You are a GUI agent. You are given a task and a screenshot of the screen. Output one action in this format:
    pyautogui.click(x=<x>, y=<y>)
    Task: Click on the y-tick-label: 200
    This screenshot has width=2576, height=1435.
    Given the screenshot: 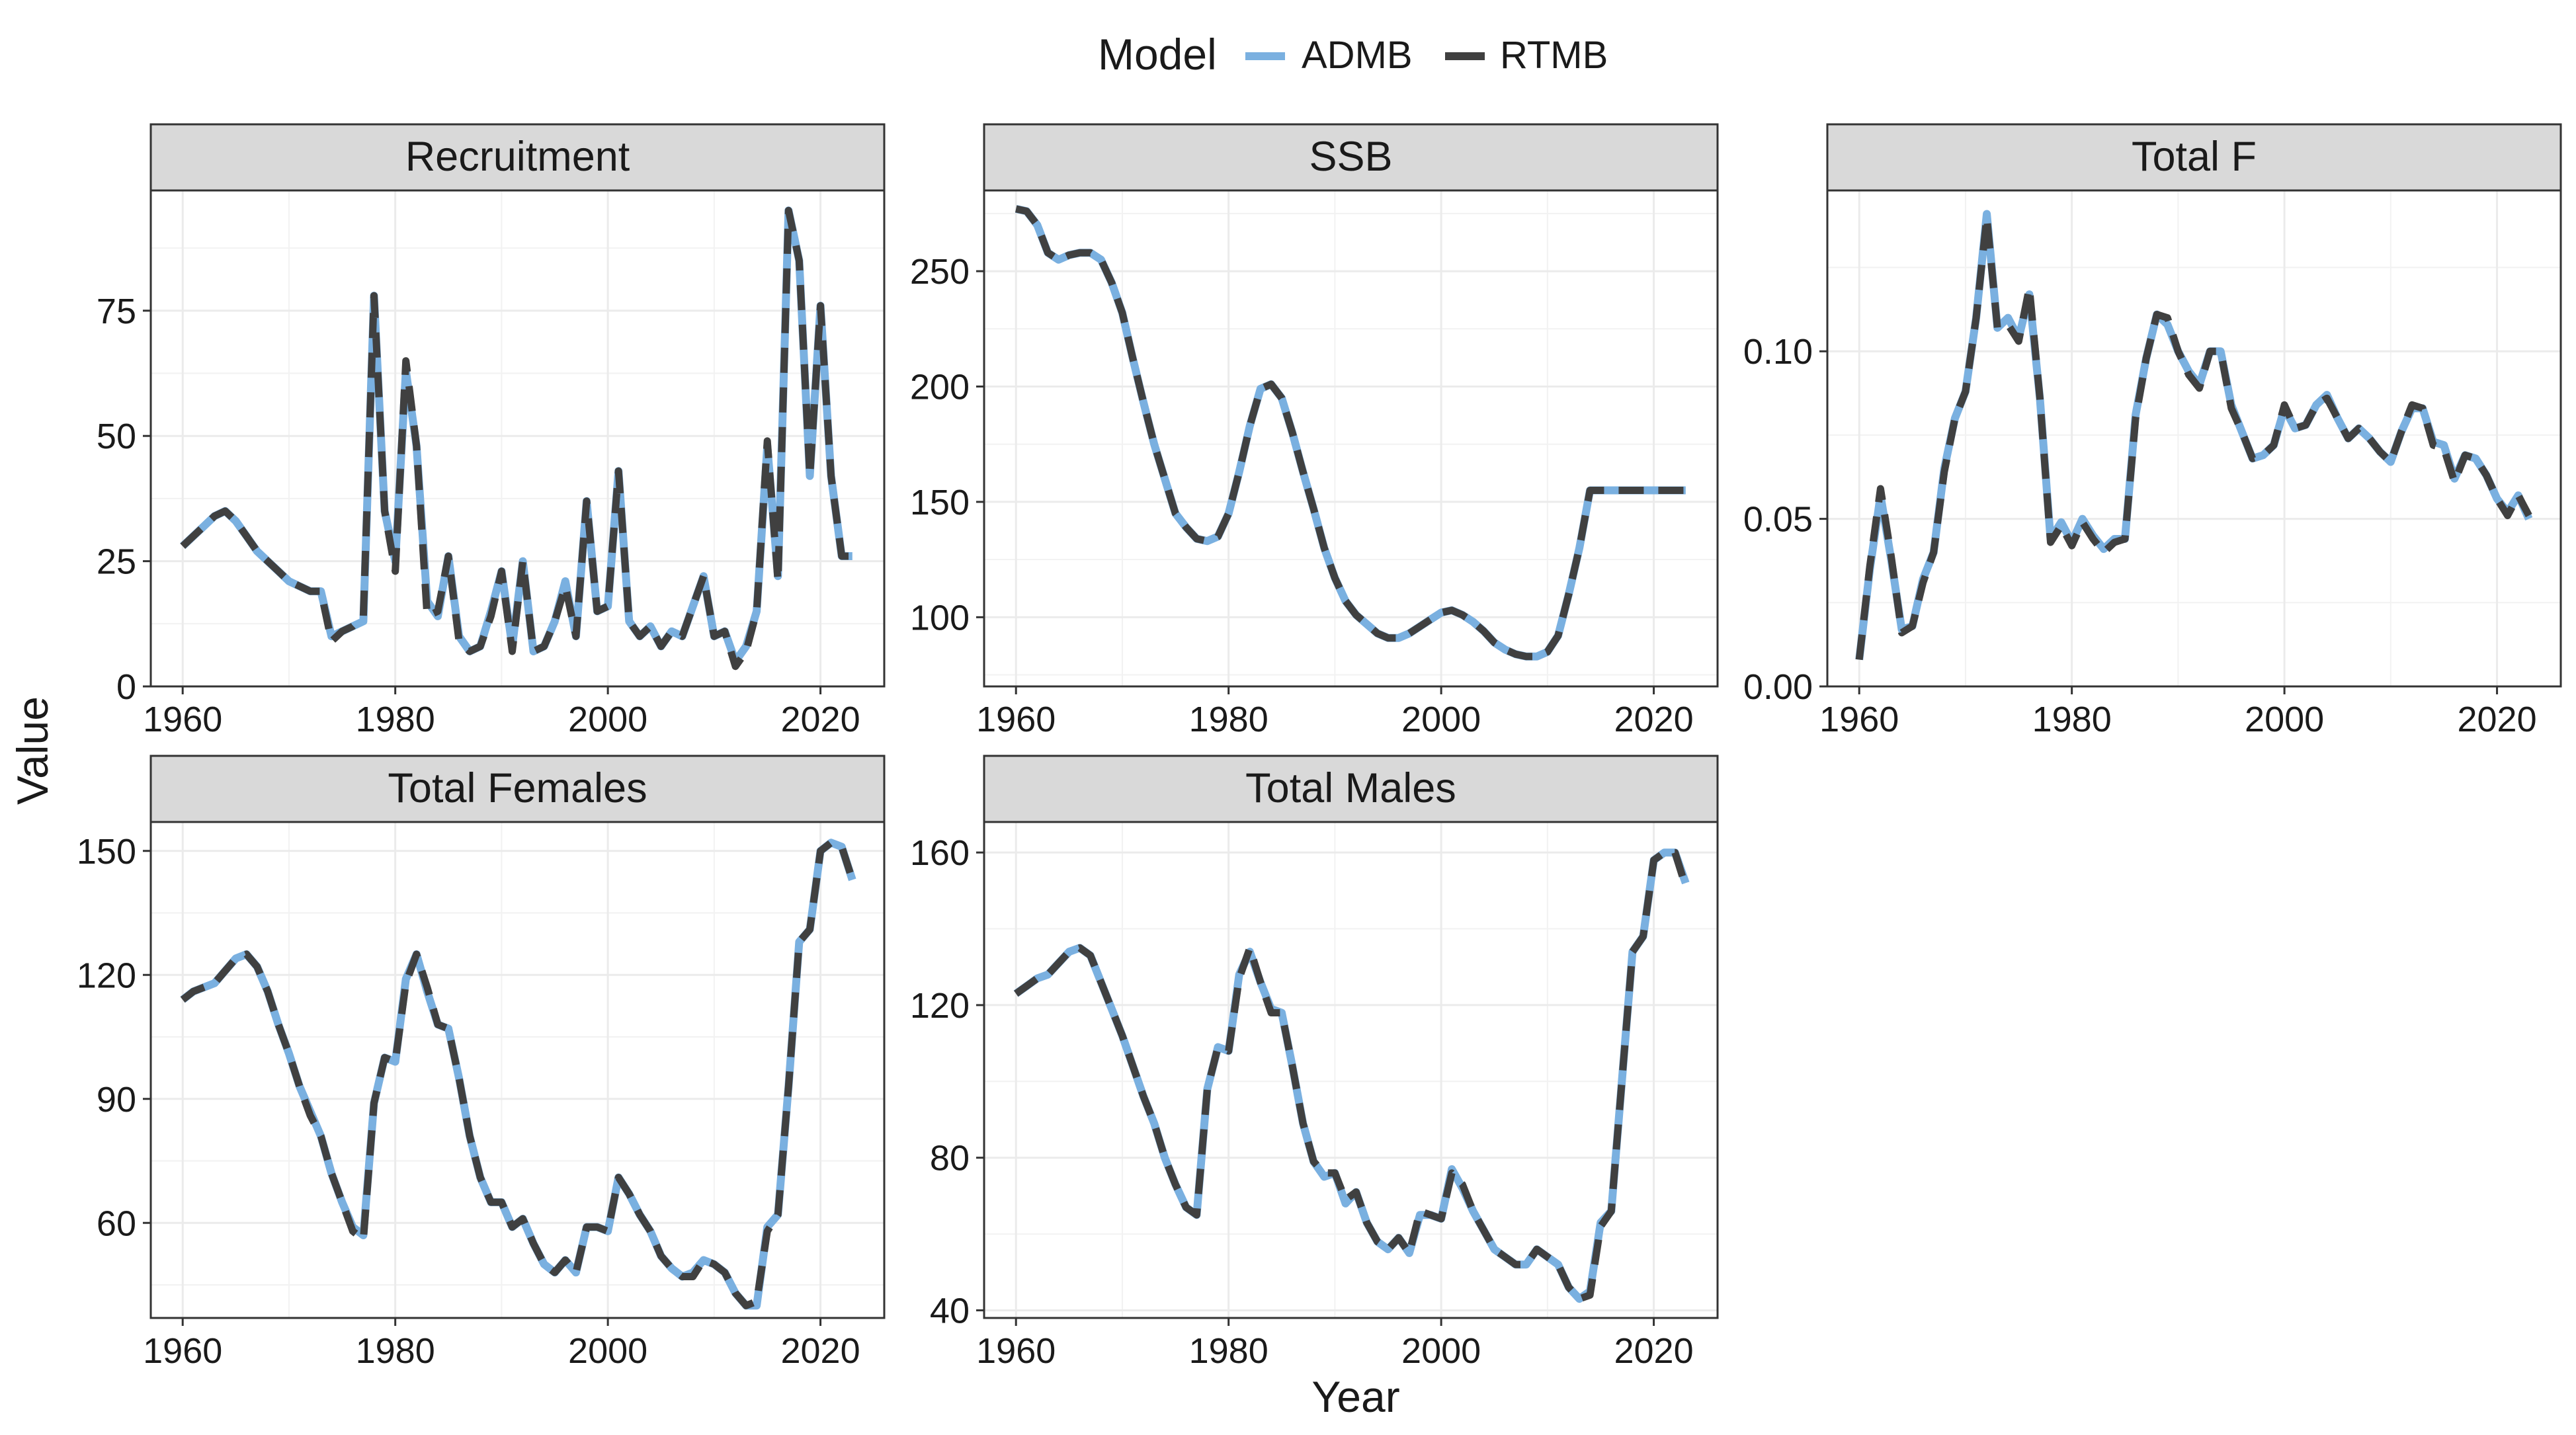 What is the action you would take?
    pyautogui.click(x=940, y=387)
    